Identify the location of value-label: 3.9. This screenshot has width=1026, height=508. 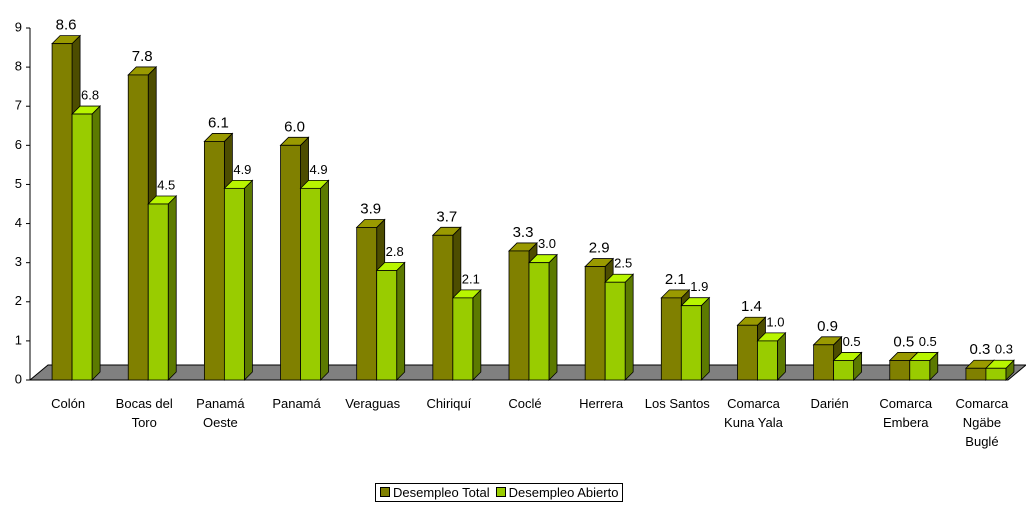
(370, 208).